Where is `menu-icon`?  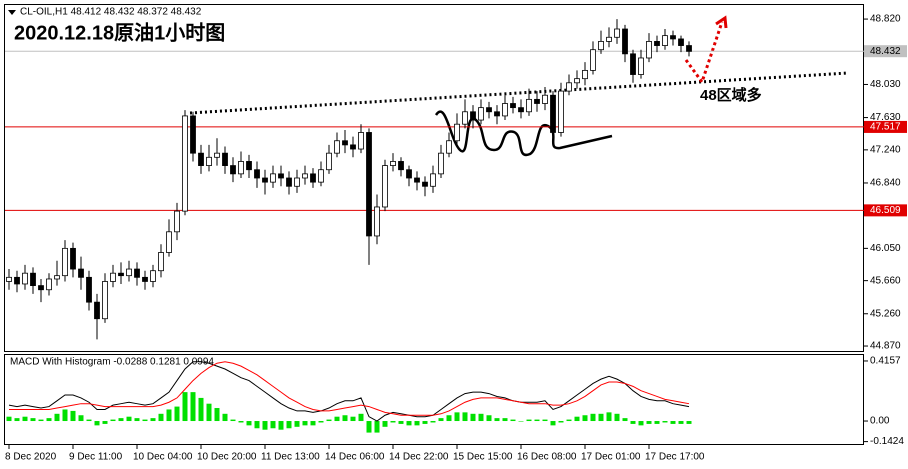 menu-icon is located at coordinates (12, 12).